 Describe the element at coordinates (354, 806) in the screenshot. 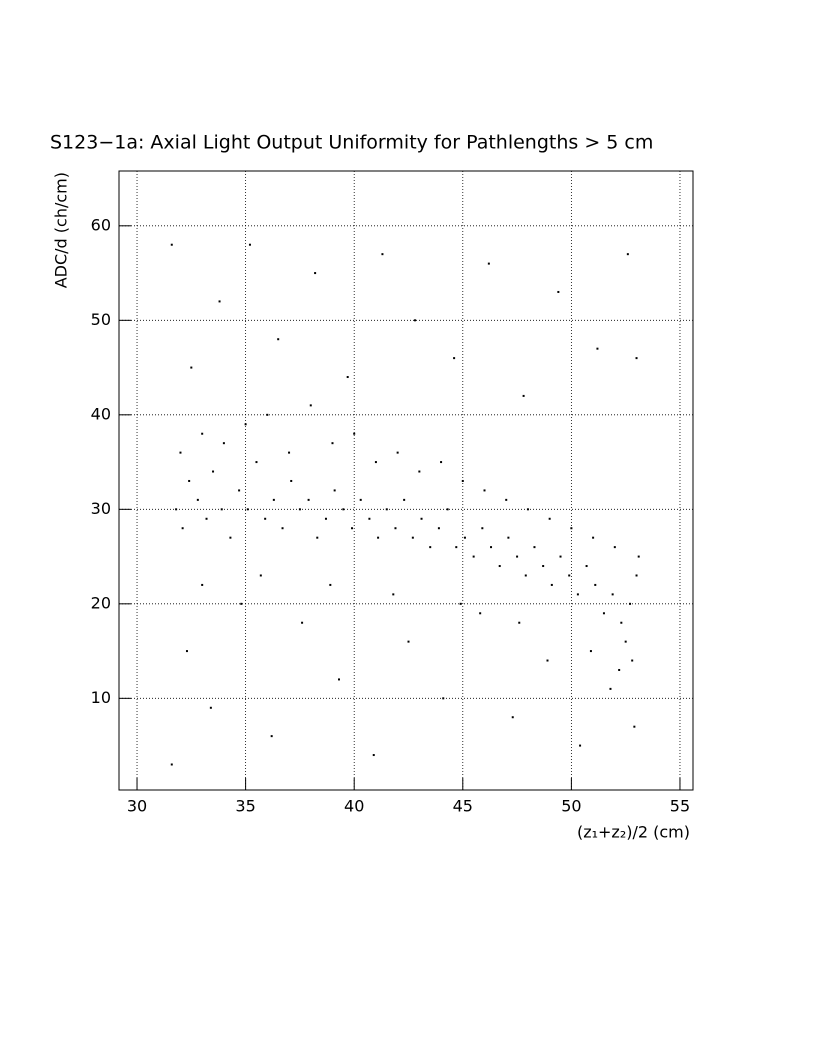

I see `x-tick-label: 40` at that location.